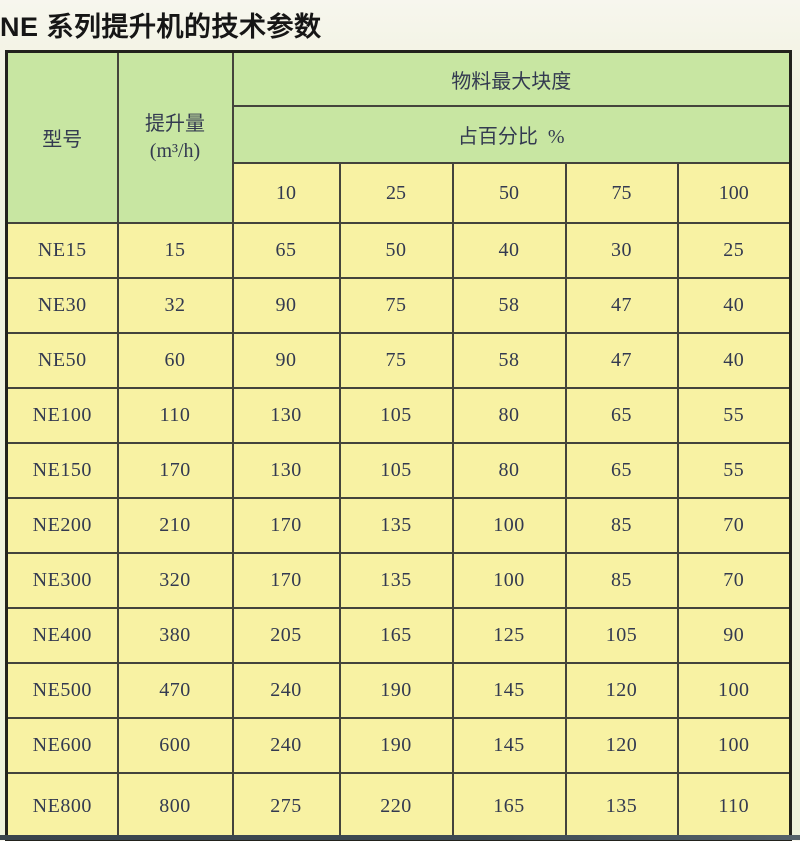 The height and width of the screenshot is (841, 800). I want to click on header-size-25: 25, so click(396, 193).